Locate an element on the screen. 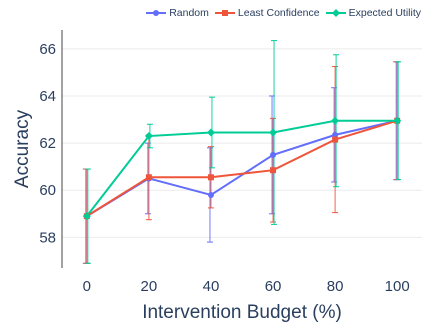  legend-swatch-expected-utility is located at coordinates (335, 13).